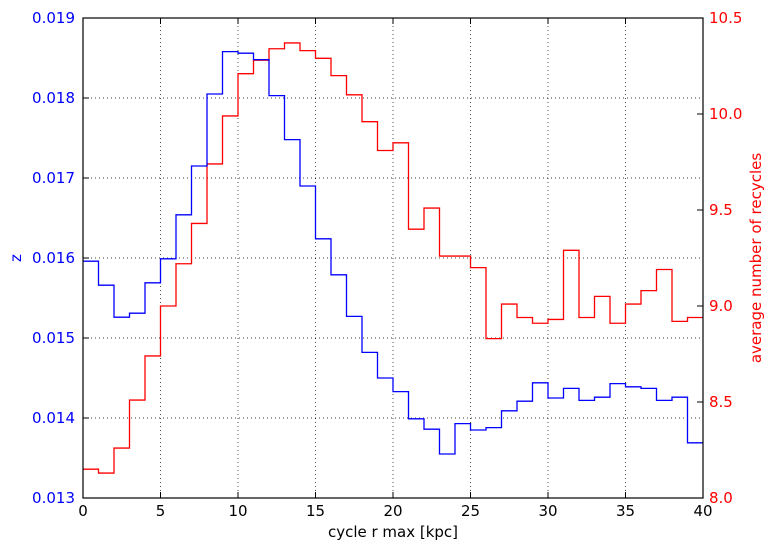 This screenshot has width=774, height=550. What do you see at coordinates (756, 258) in the screenshot?
I see `right-y-axis-title: average number of recycles` at bounding box center [756, 258].